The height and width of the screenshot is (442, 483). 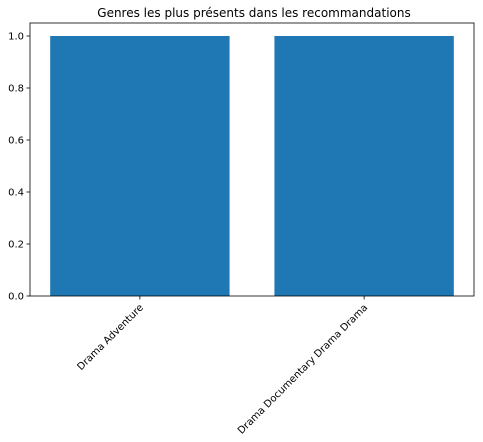 I want to click on y-axis-ticks: 0.0 0.2 0.4 0.6 0.8 1.0, so click(x=19, y=167).